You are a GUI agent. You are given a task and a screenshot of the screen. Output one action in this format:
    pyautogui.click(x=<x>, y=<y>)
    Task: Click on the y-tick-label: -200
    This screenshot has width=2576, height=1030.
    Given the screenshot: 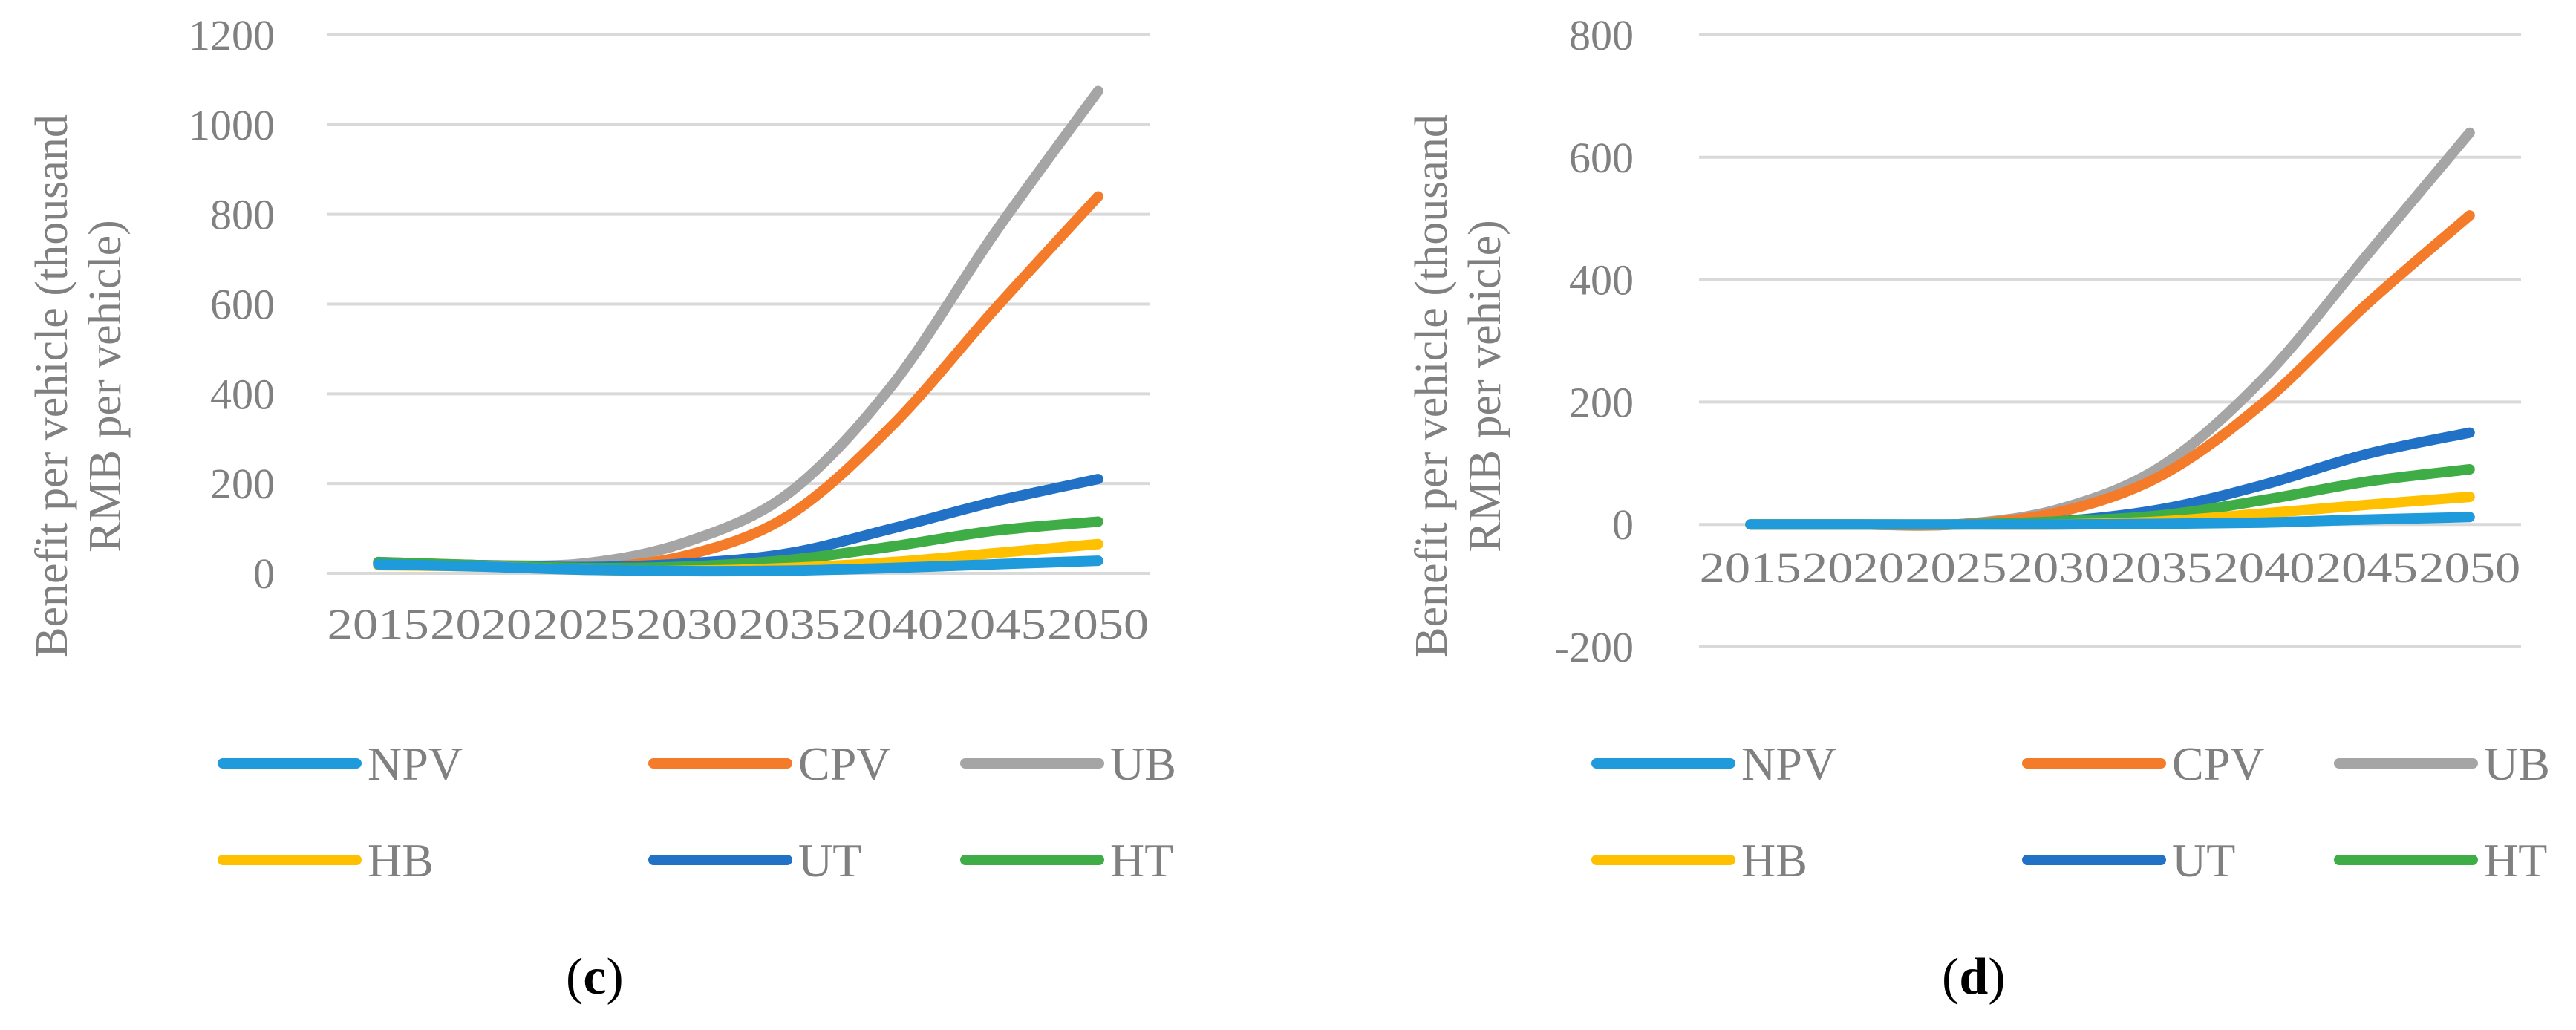 What is the action you would take?
    pyautogui.click(x=1594, y=647)
    